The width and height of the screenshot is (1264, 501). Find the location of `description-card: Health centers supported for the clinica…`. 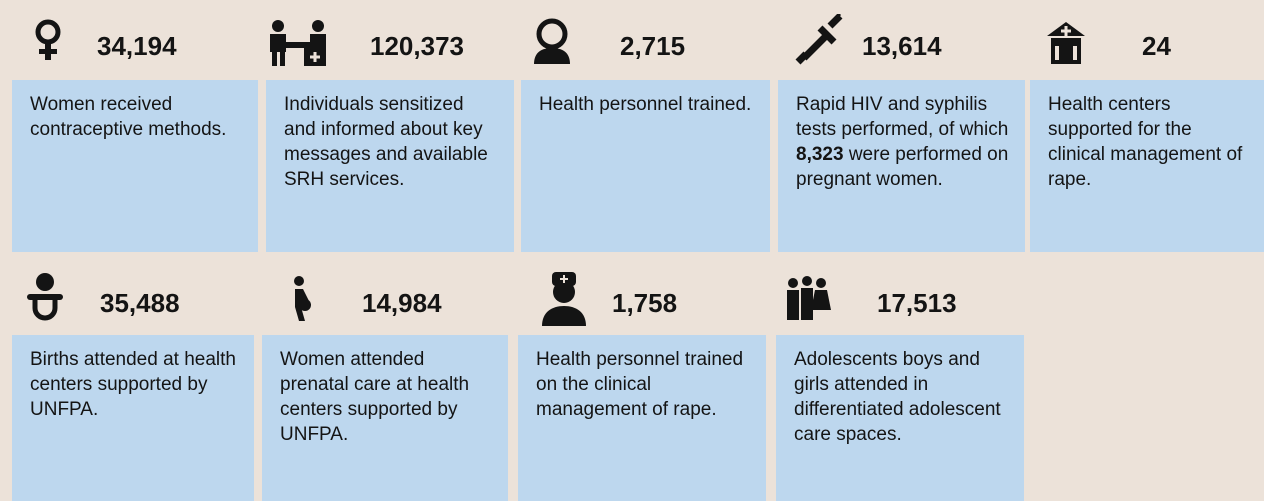

description-card: Health centers supported for the clinica… is located at coordinates (1147, 166).